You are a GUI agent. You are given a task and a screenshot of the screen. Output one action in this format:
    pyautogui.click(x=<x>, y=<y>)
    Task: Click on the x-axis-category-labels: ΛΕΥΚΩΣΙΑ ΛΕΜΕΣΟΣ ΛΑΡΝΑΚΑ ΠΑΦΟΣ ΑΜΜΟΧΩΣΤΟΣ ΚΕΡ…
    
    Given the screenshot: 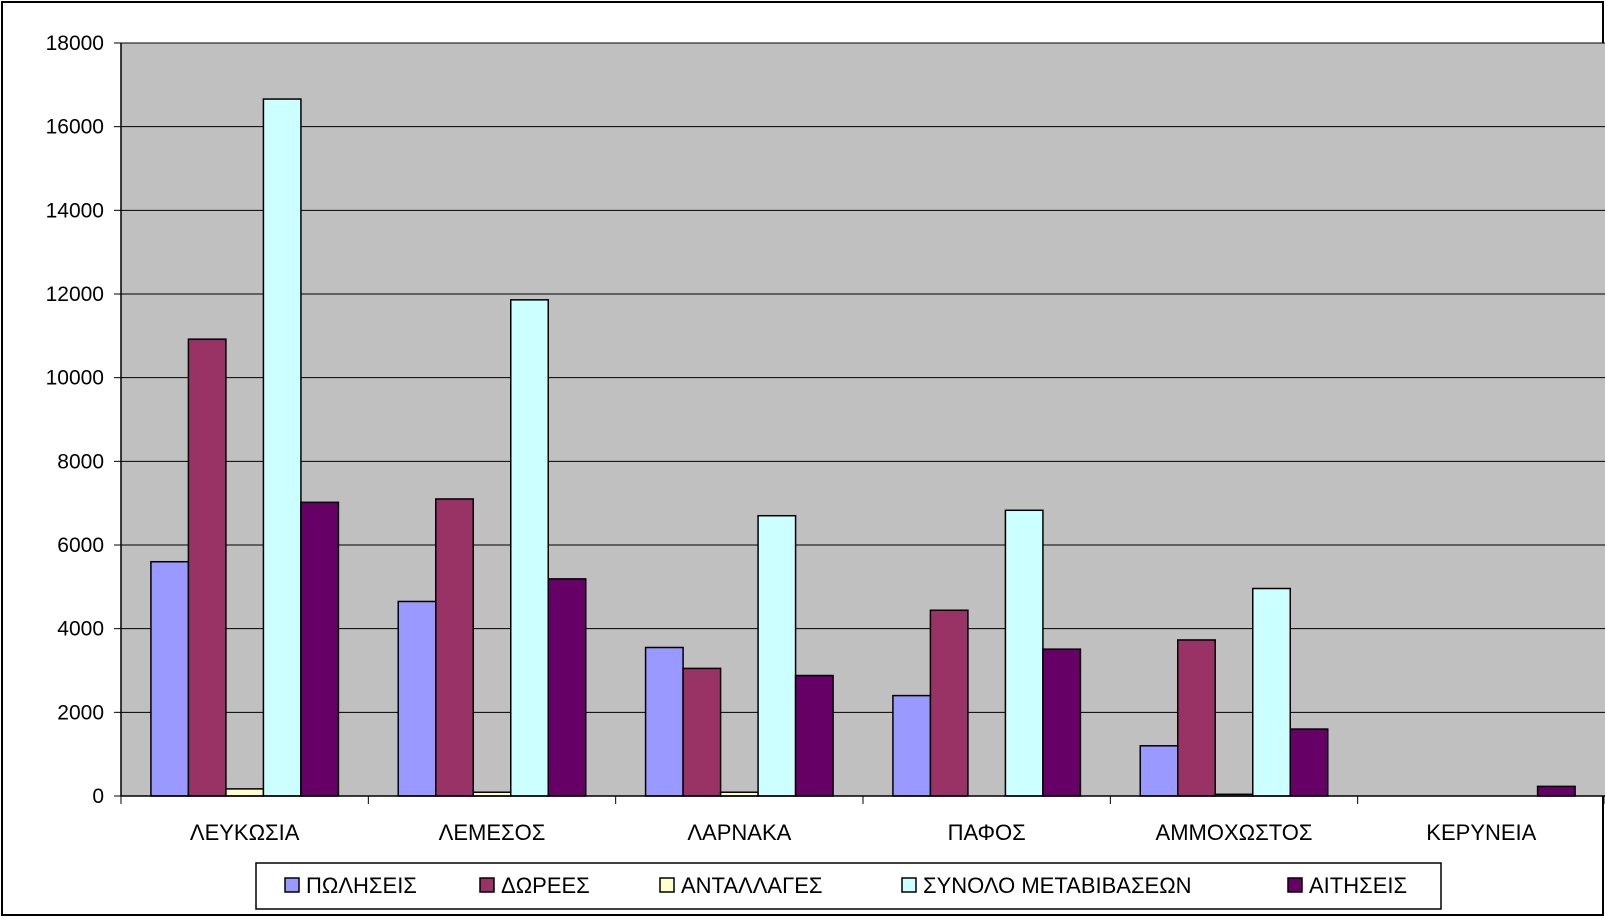 What is the action you would take?
    pyautogui.click(x=863, y=832)
    